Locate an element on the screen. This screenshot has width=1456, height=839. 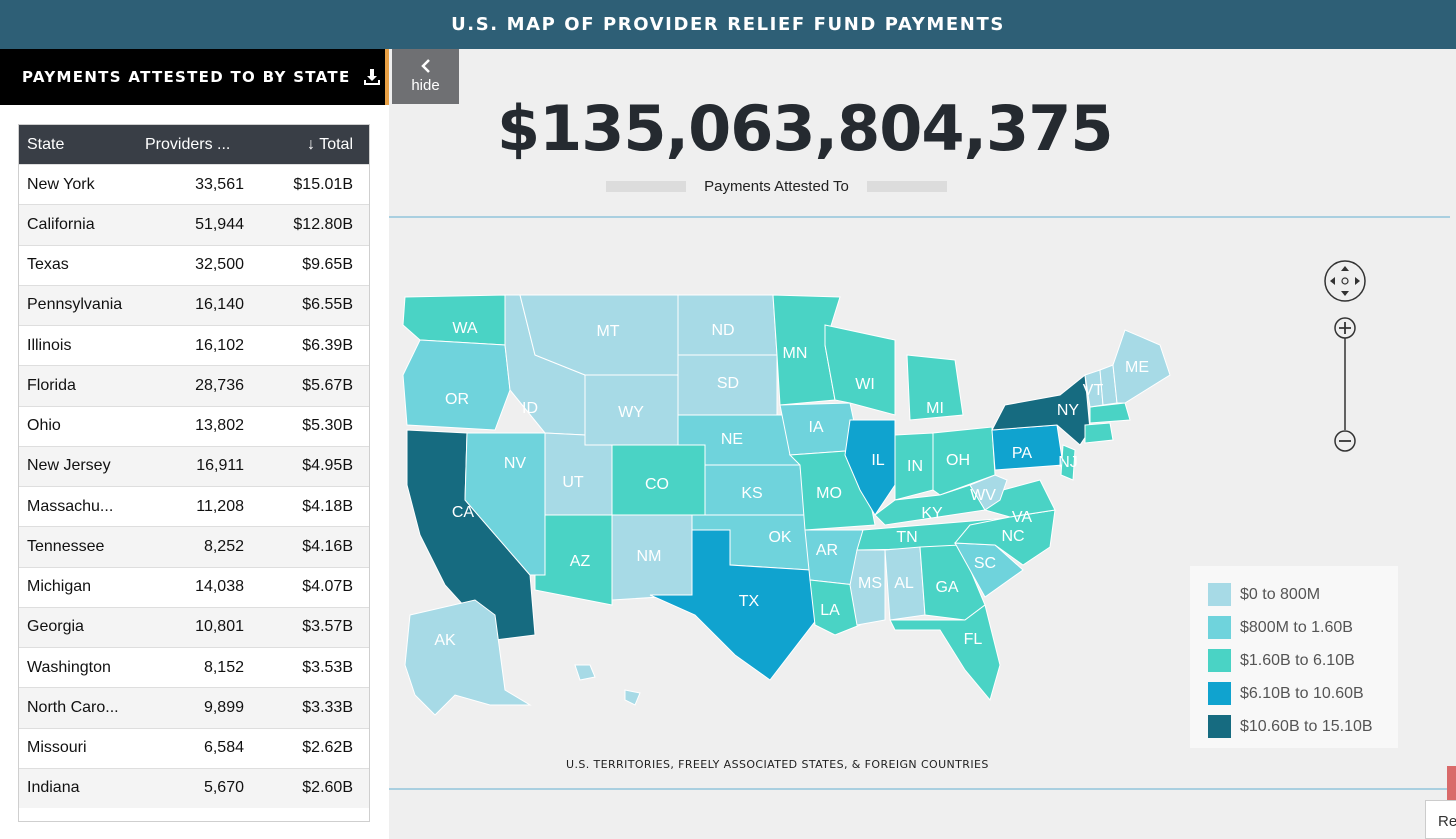
table-row: Massachu... 11,208 $4.18B is located at coordinates (194, 506).